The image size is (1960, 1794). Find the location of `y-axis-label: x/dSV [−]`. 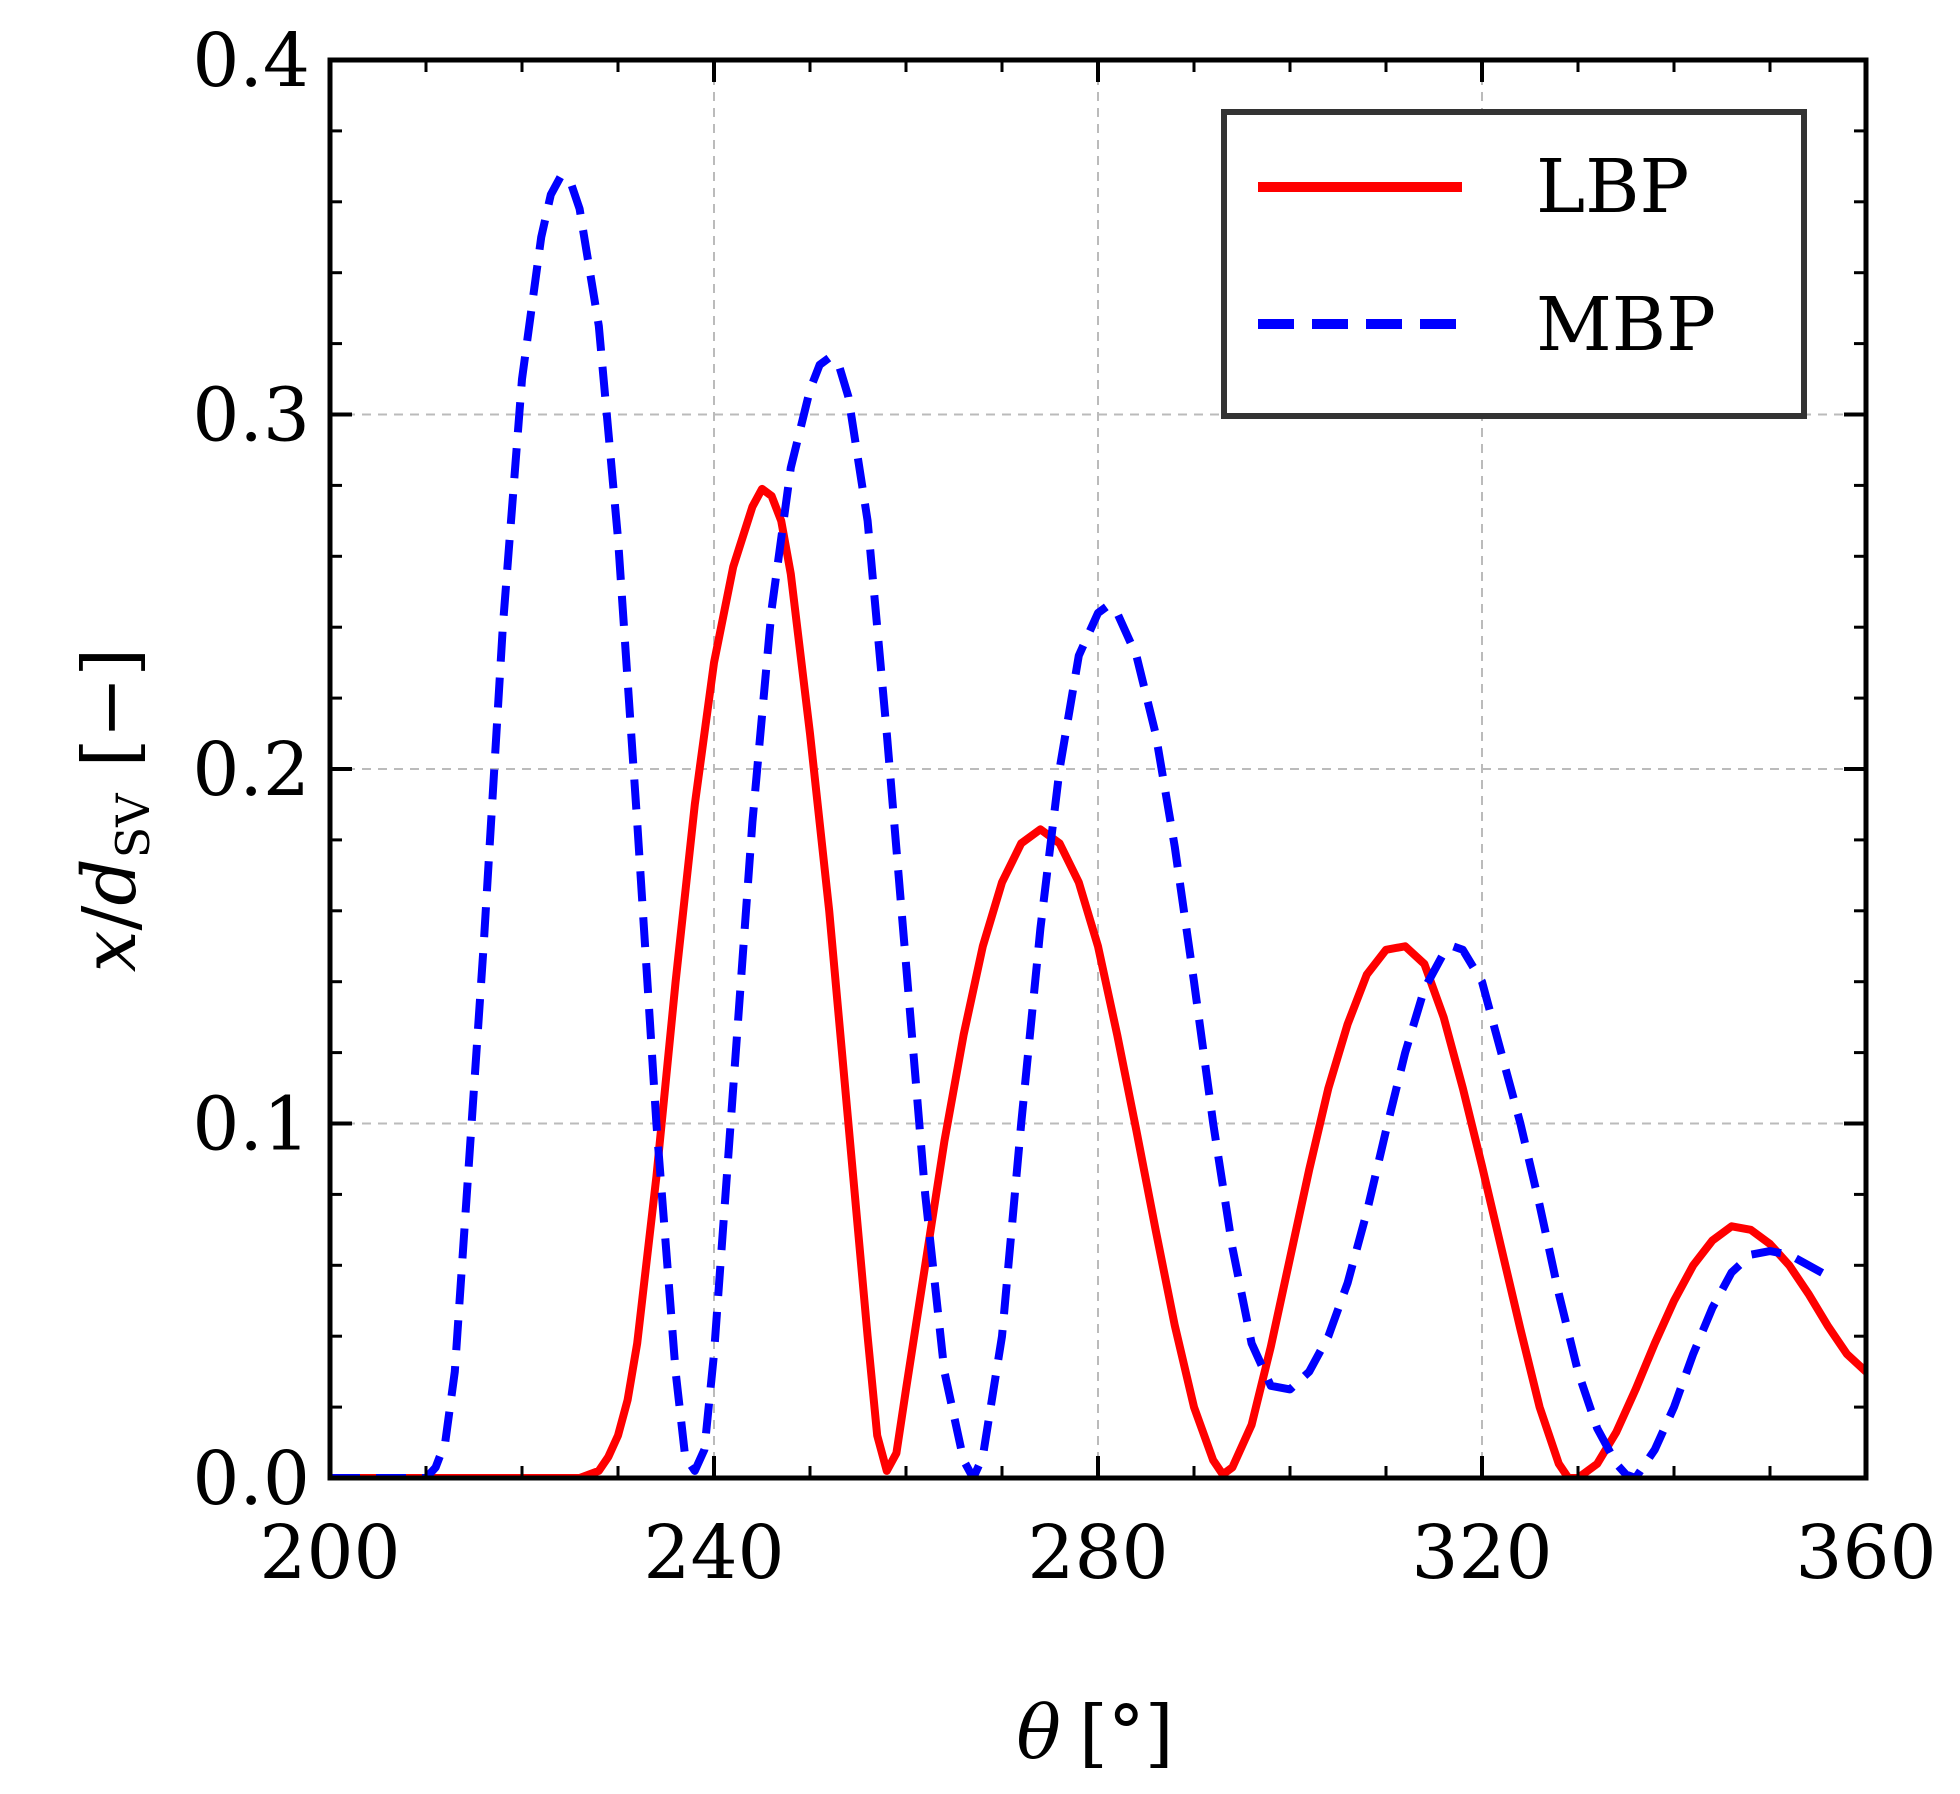

y-axis-label: x/dSV [−] is located at coordinates (113, 810).